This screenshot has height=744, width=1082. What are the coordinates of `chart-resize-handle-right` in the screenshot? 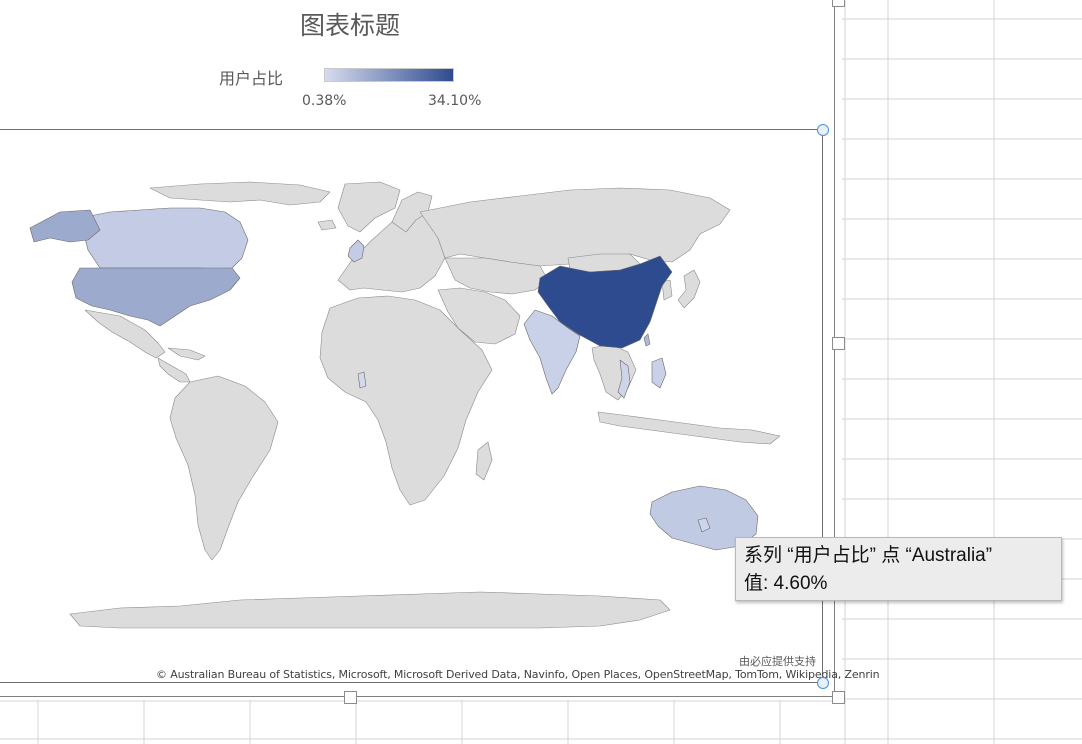 It's located at (838, 343).